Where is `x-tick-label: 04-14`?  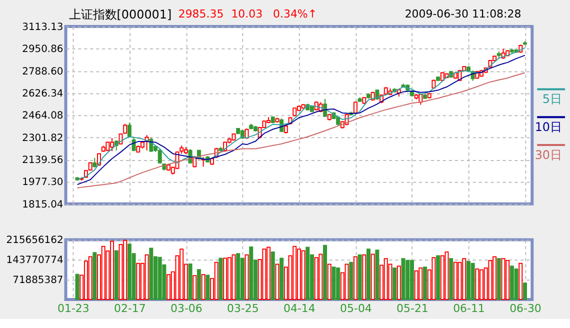 x-tick-label: 04-14 is located at coordinates (300, 308).